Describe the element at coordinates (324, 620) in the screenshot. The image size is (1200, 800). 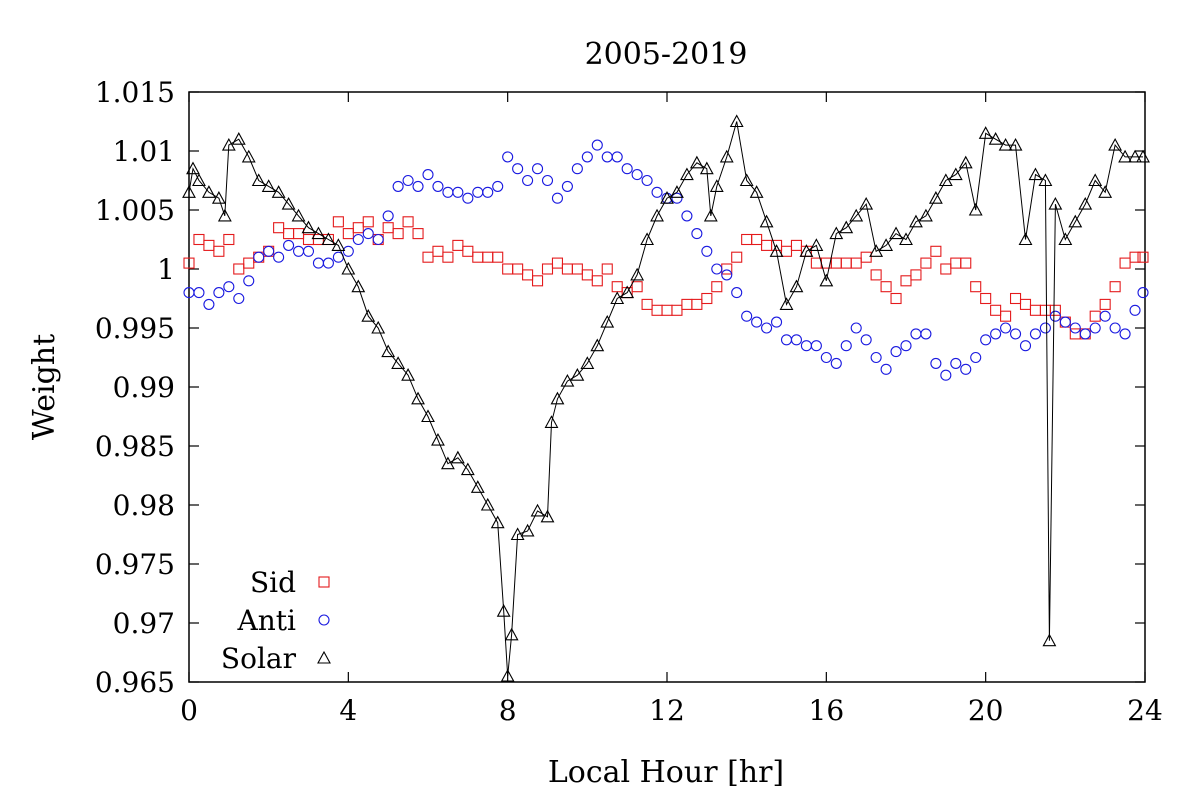
I see `legend-marker-anti` at that location.